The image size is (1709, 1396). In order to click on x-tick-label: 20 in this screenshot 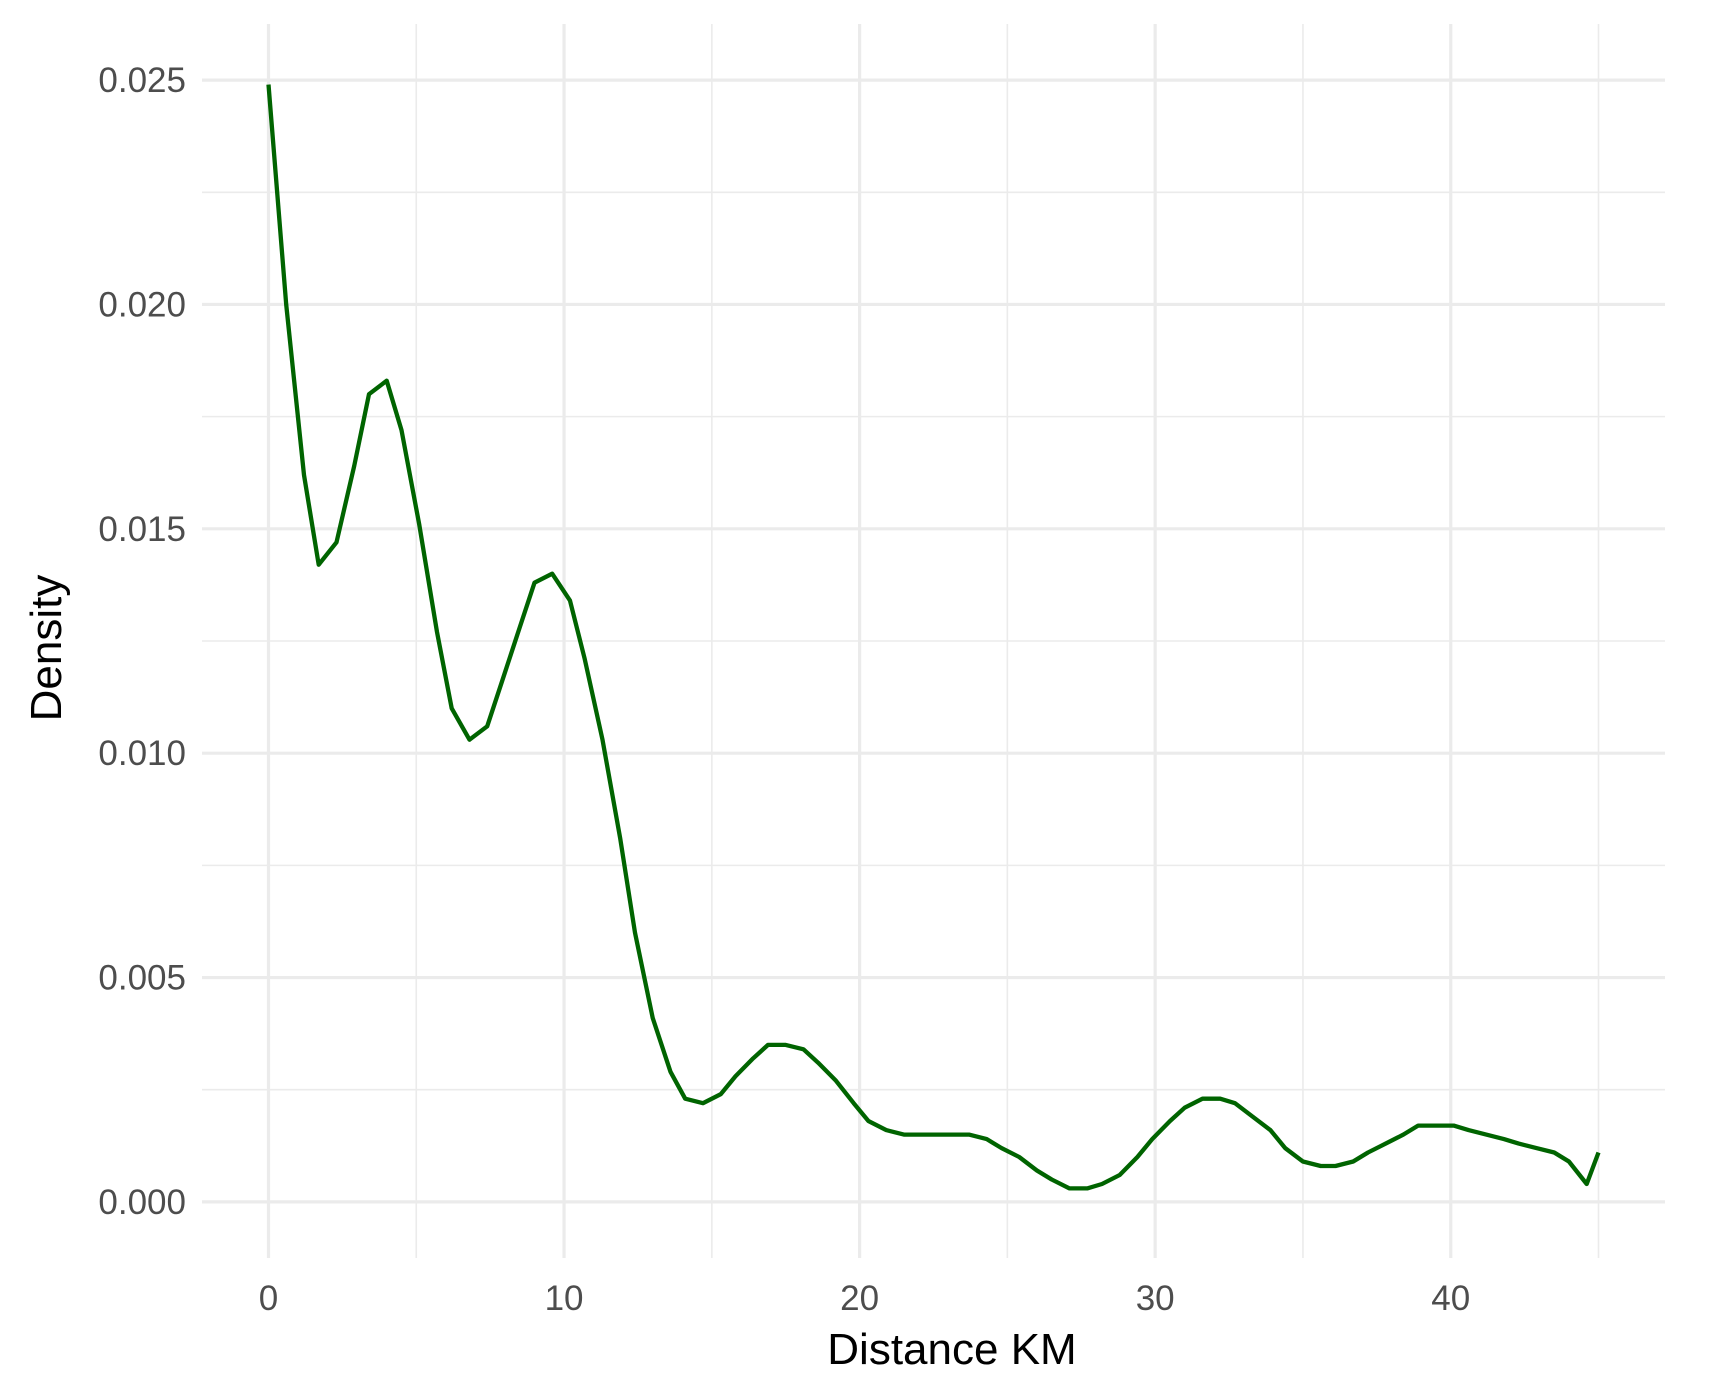, I will do `click(859, 1298)`.